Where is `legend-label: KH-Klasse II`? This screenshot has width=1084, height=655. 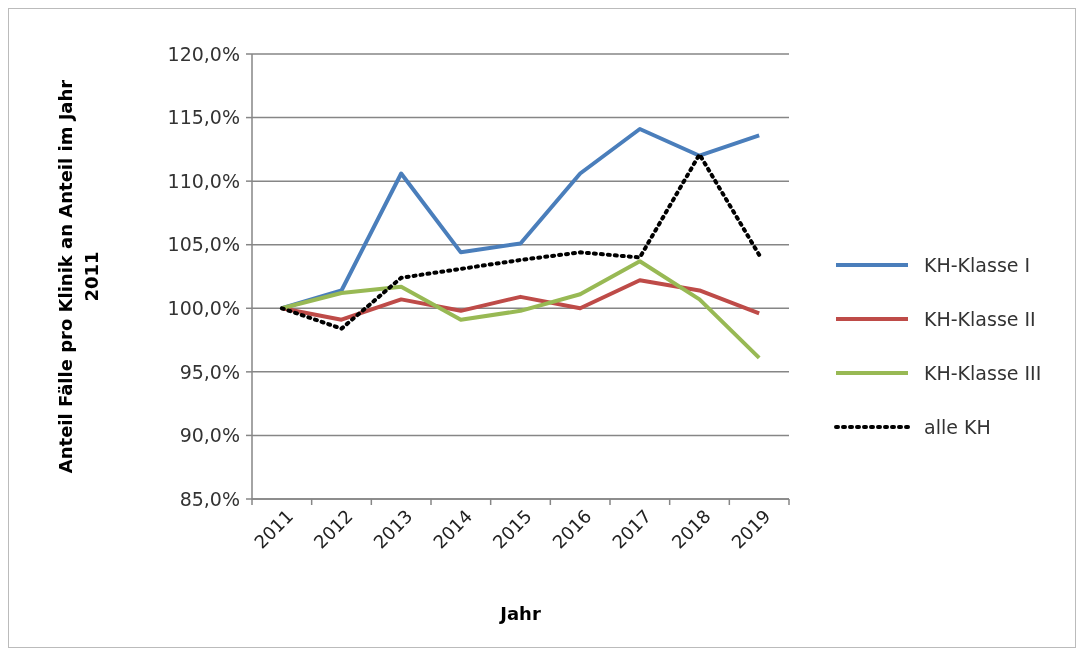 legend-label: KH-Klasse II is located at coordinates (980, 318).